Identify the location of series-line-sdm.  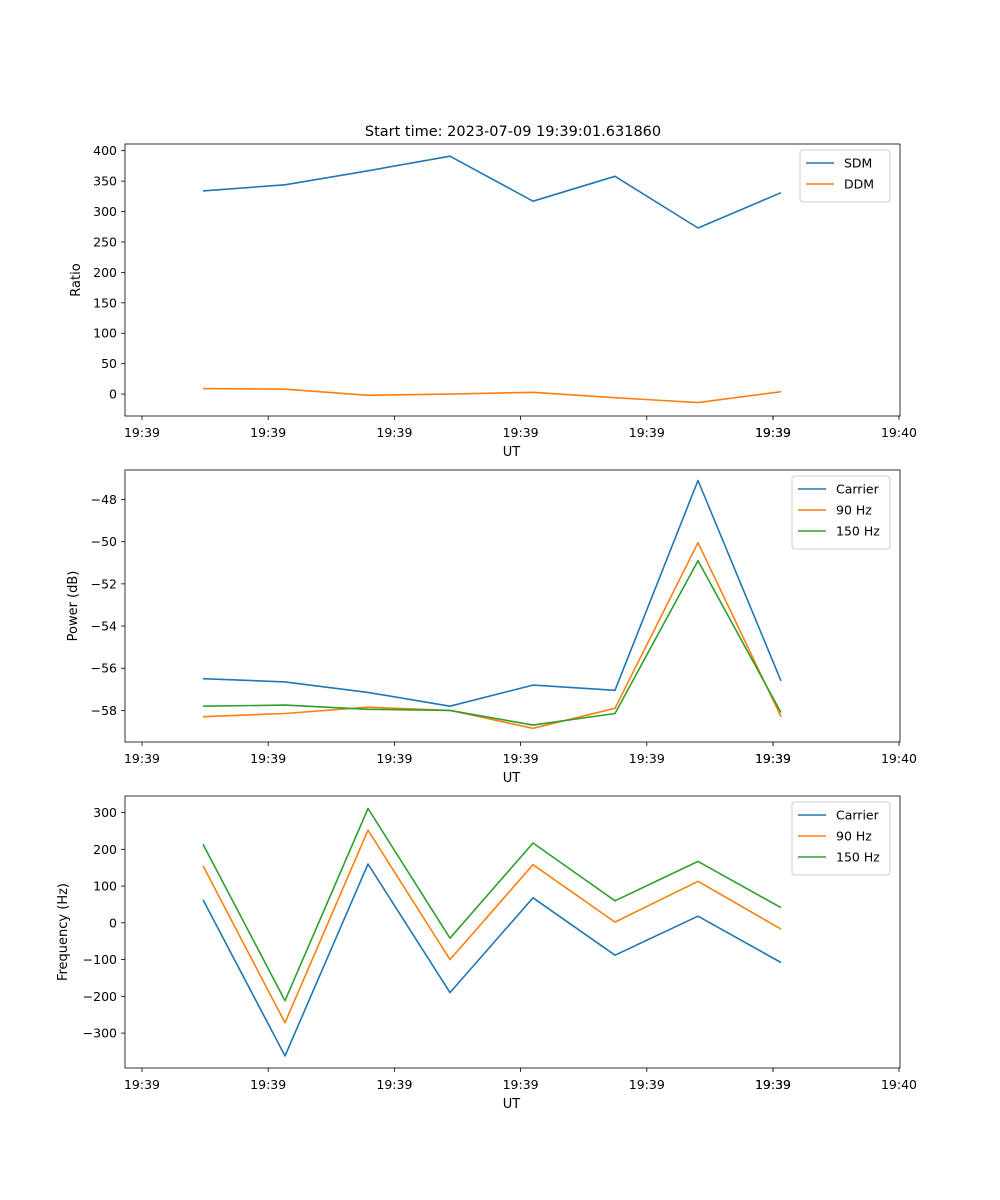
(492, 192).